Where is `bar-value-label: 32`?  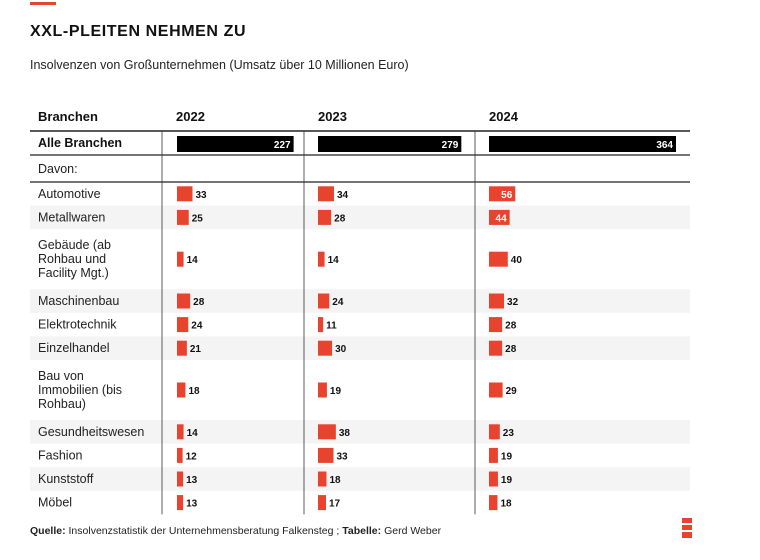 bar-value-label: 32 is located at coordinates (513, 302).